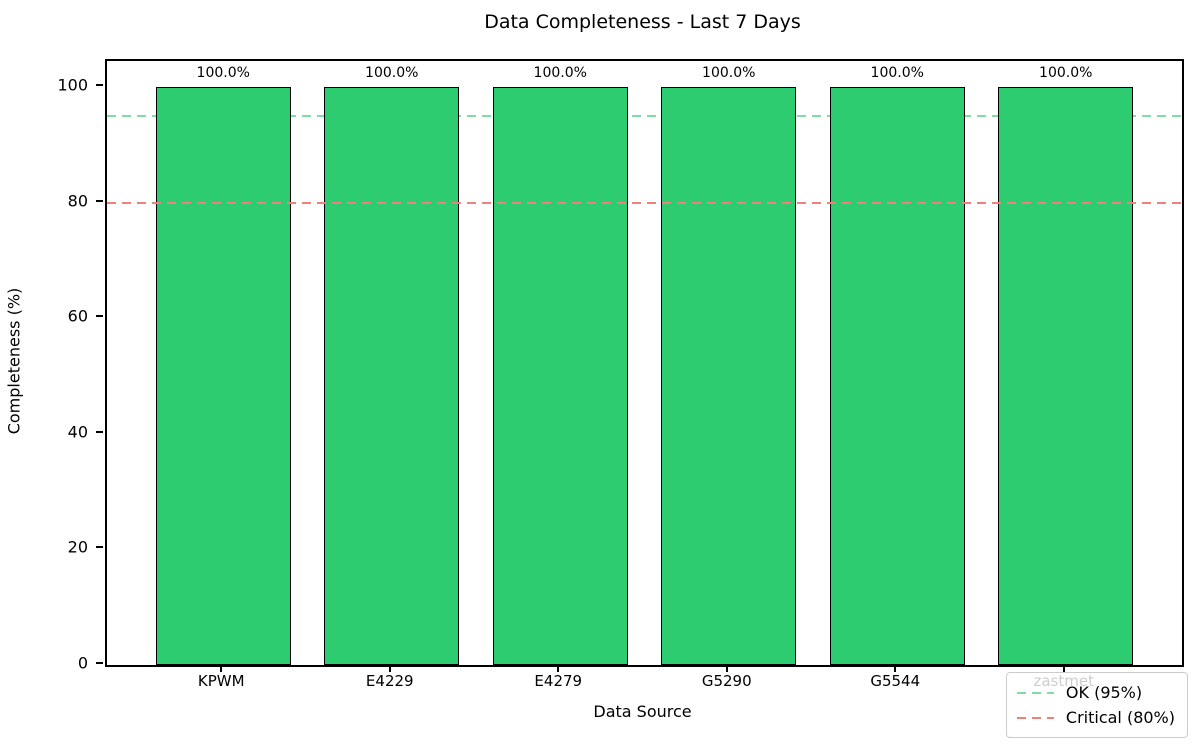  I want to click on reference-line-critical, so click(644, 202).